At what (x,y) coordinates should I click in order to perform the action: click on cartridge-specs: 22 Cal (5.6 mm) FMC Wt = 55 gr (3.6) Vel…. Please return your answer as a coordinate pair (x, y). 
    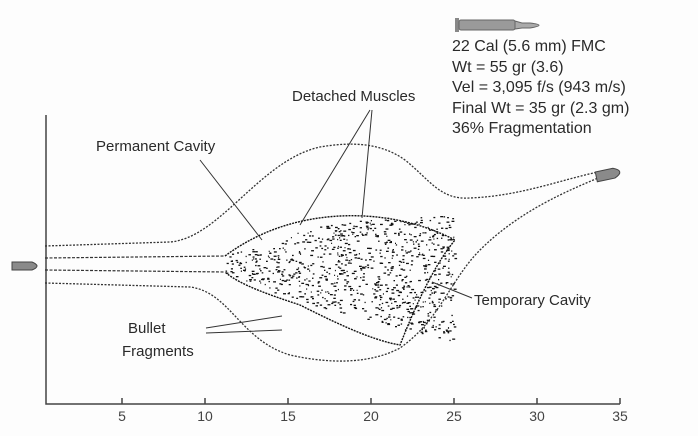
    Looking at the image, I should click on (540, 88).